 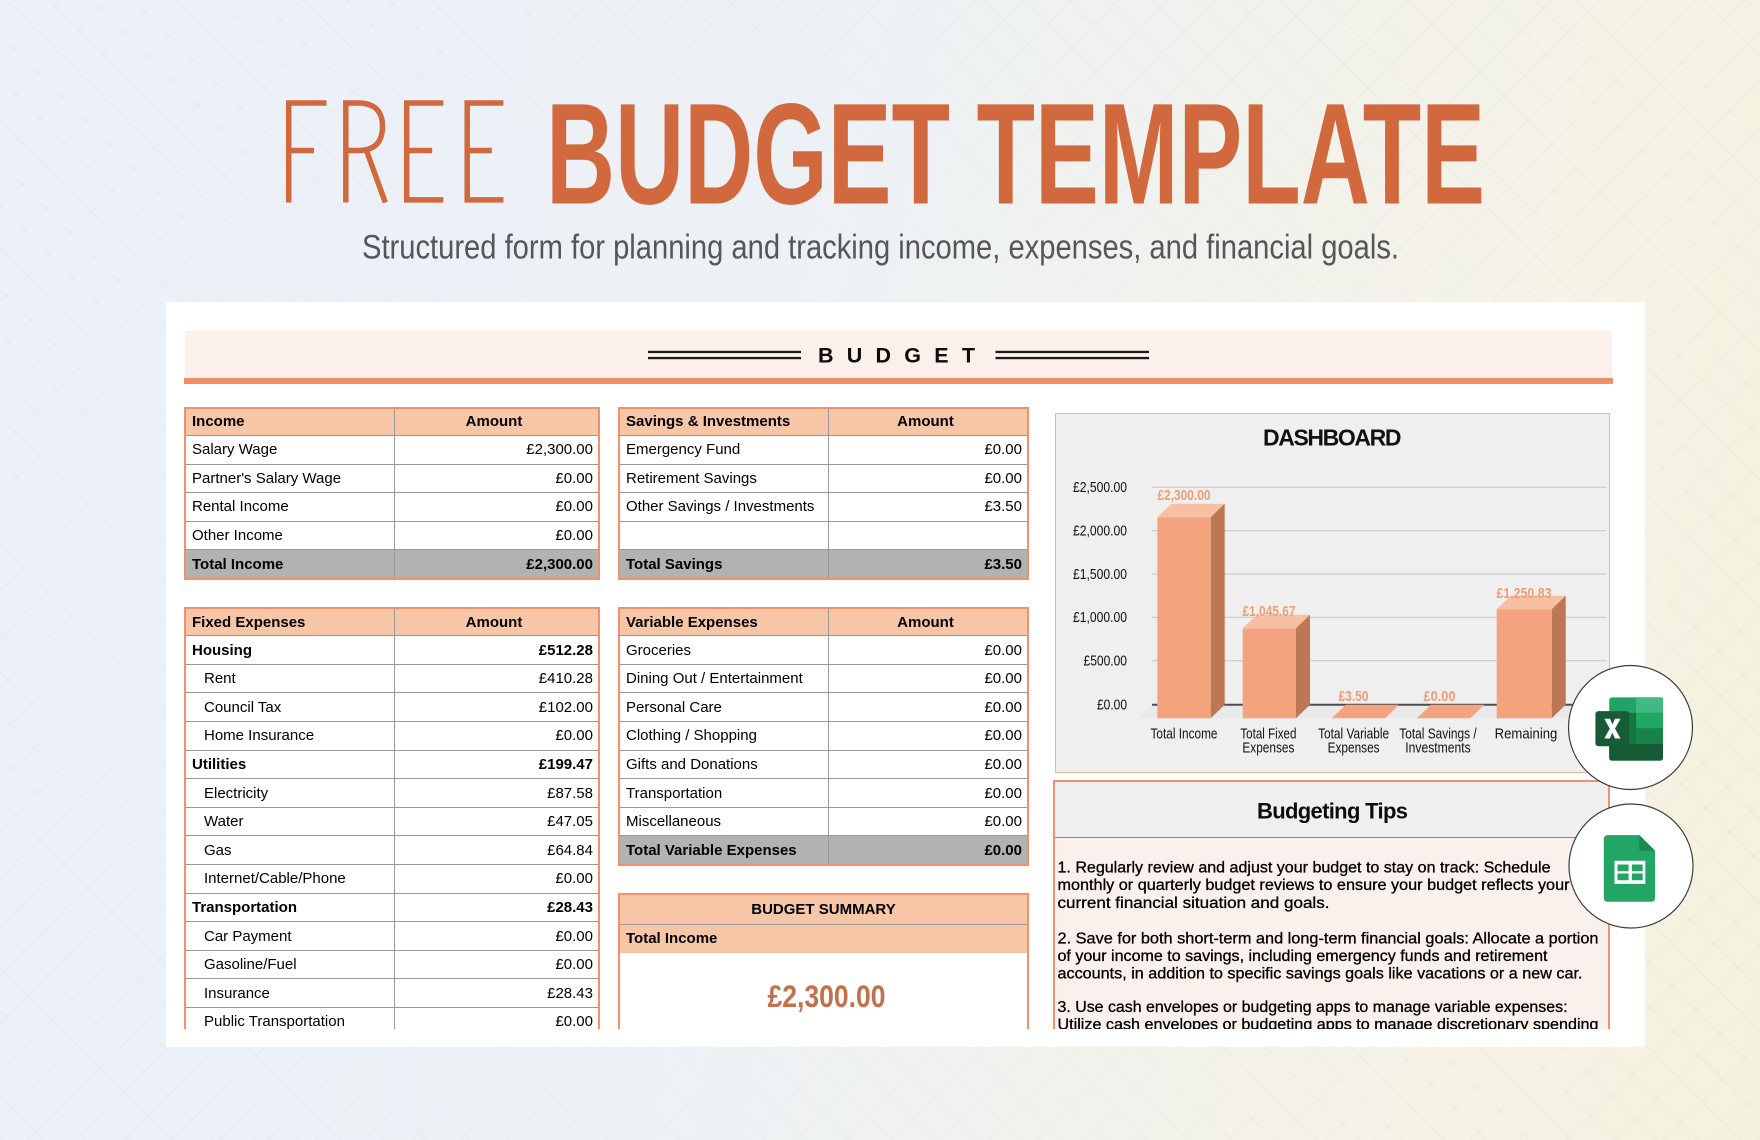 I want to click on svg-text: £2,500.00, so click(x=1100, y=488).